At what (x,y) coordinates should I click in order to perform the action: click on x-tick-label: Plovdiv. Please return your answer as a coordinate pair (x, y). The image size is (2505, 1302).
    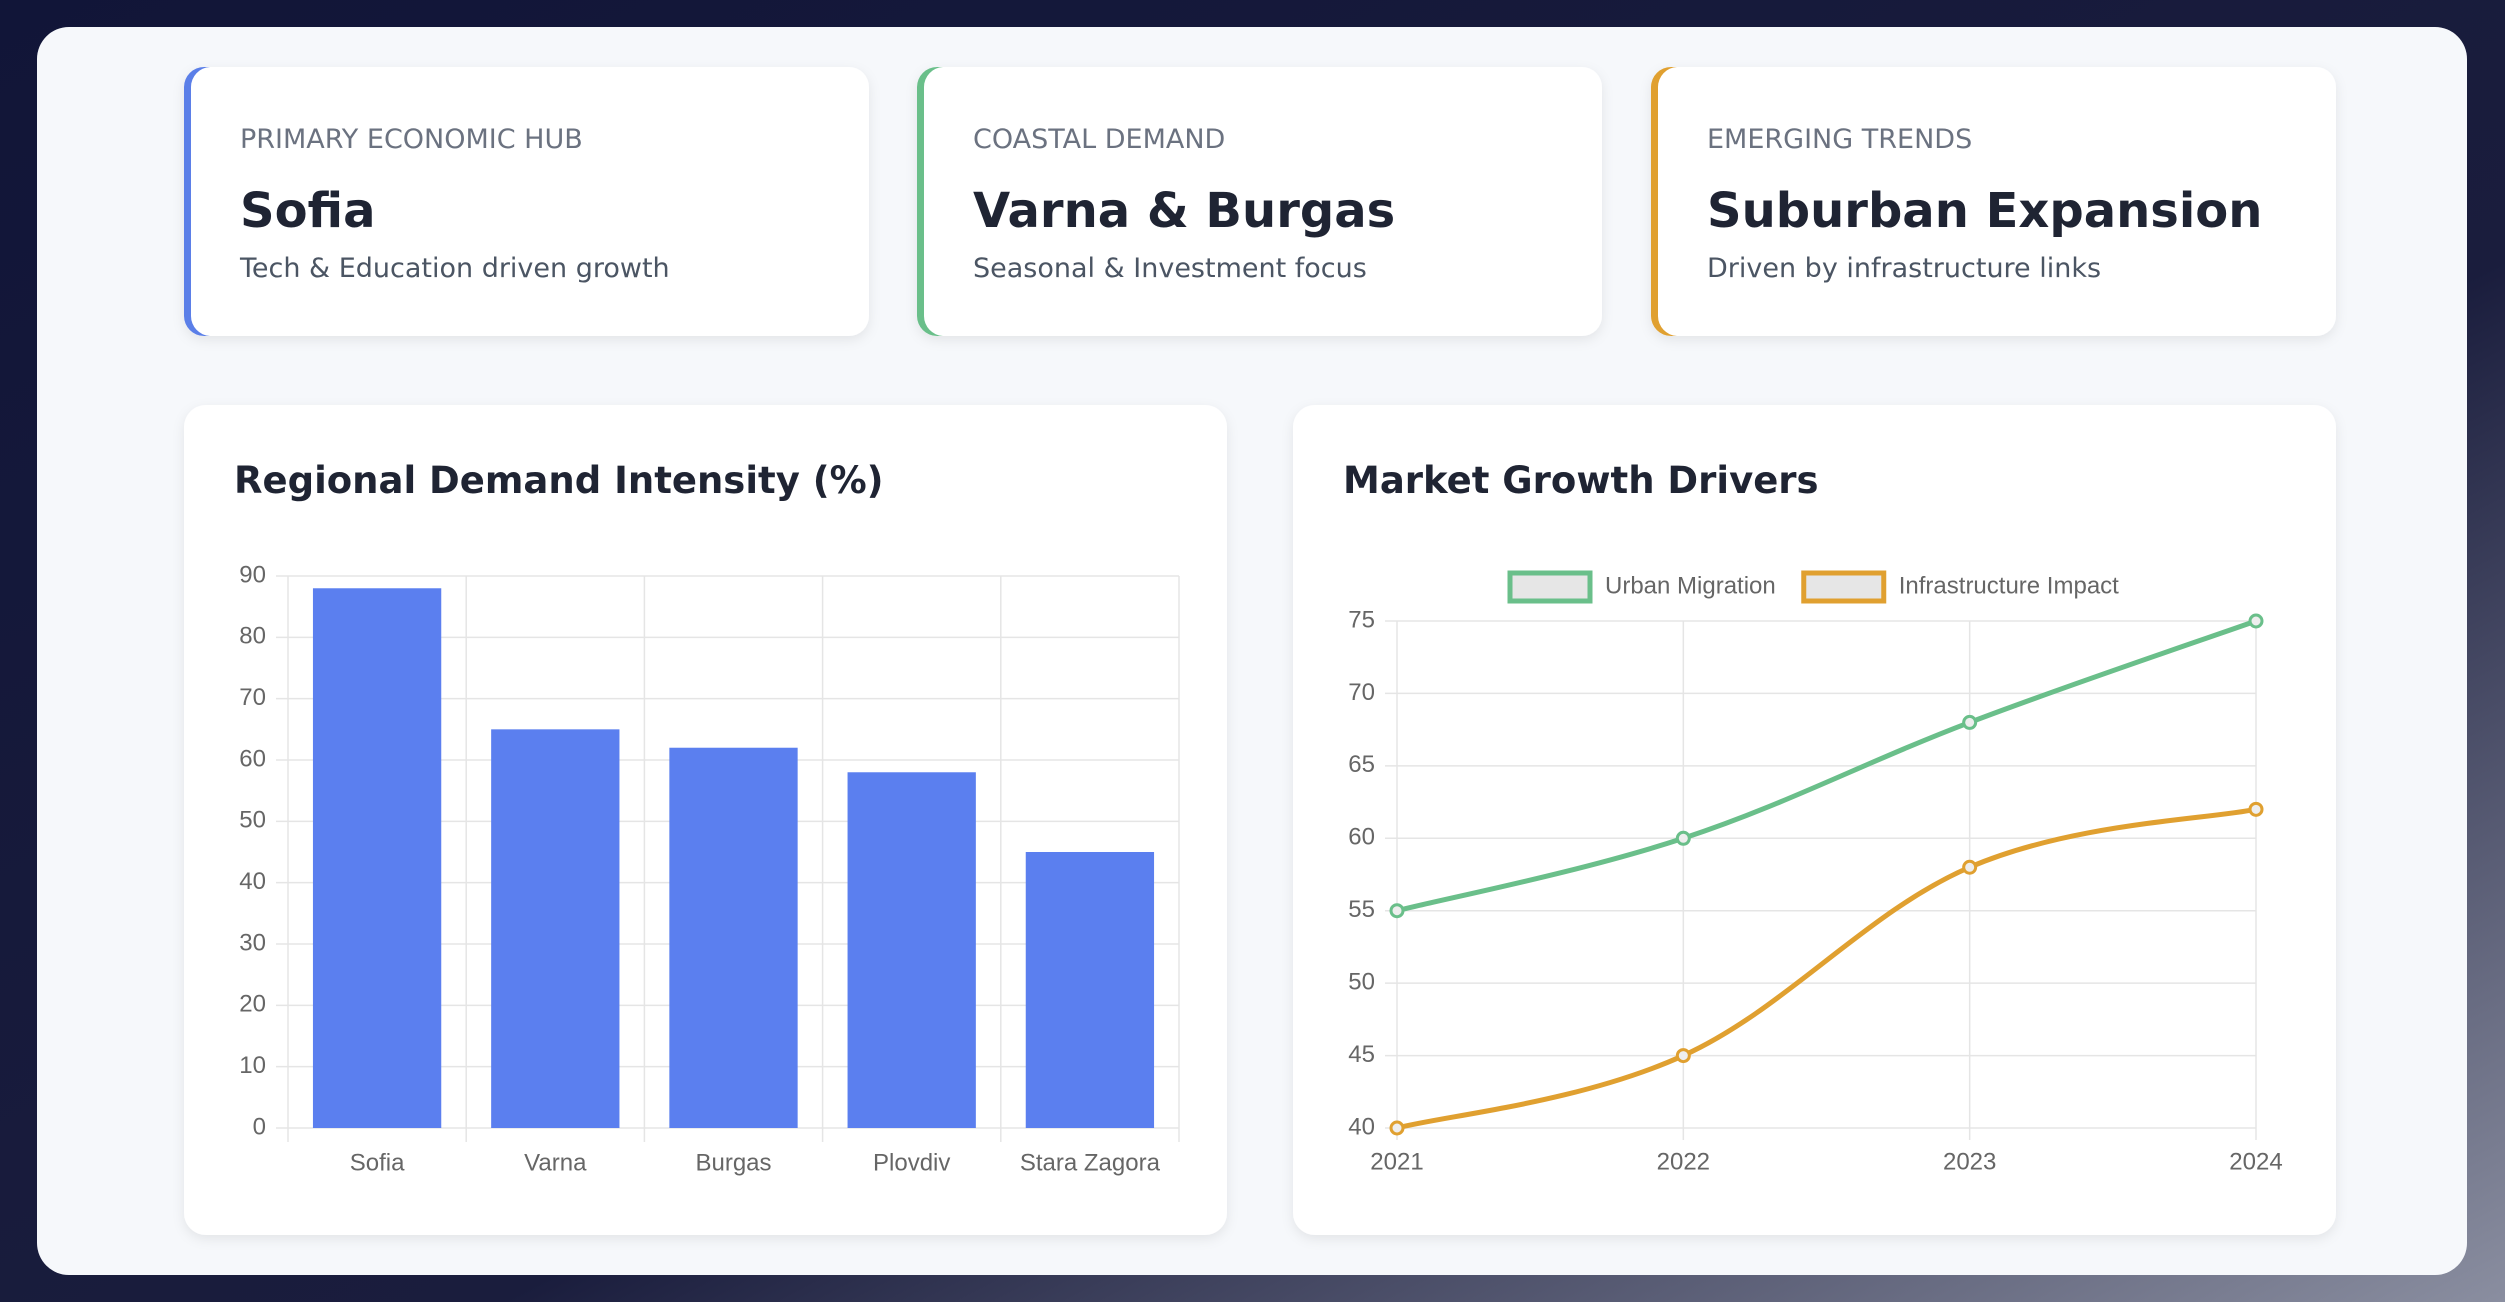
    Looking at the image, I should click on (911, 1162).